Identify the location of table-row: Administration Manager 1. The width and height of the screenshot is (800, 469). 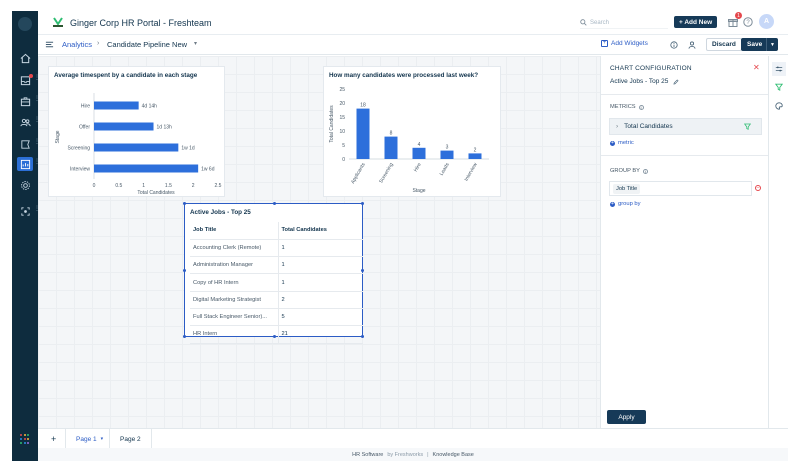
(276, 265).